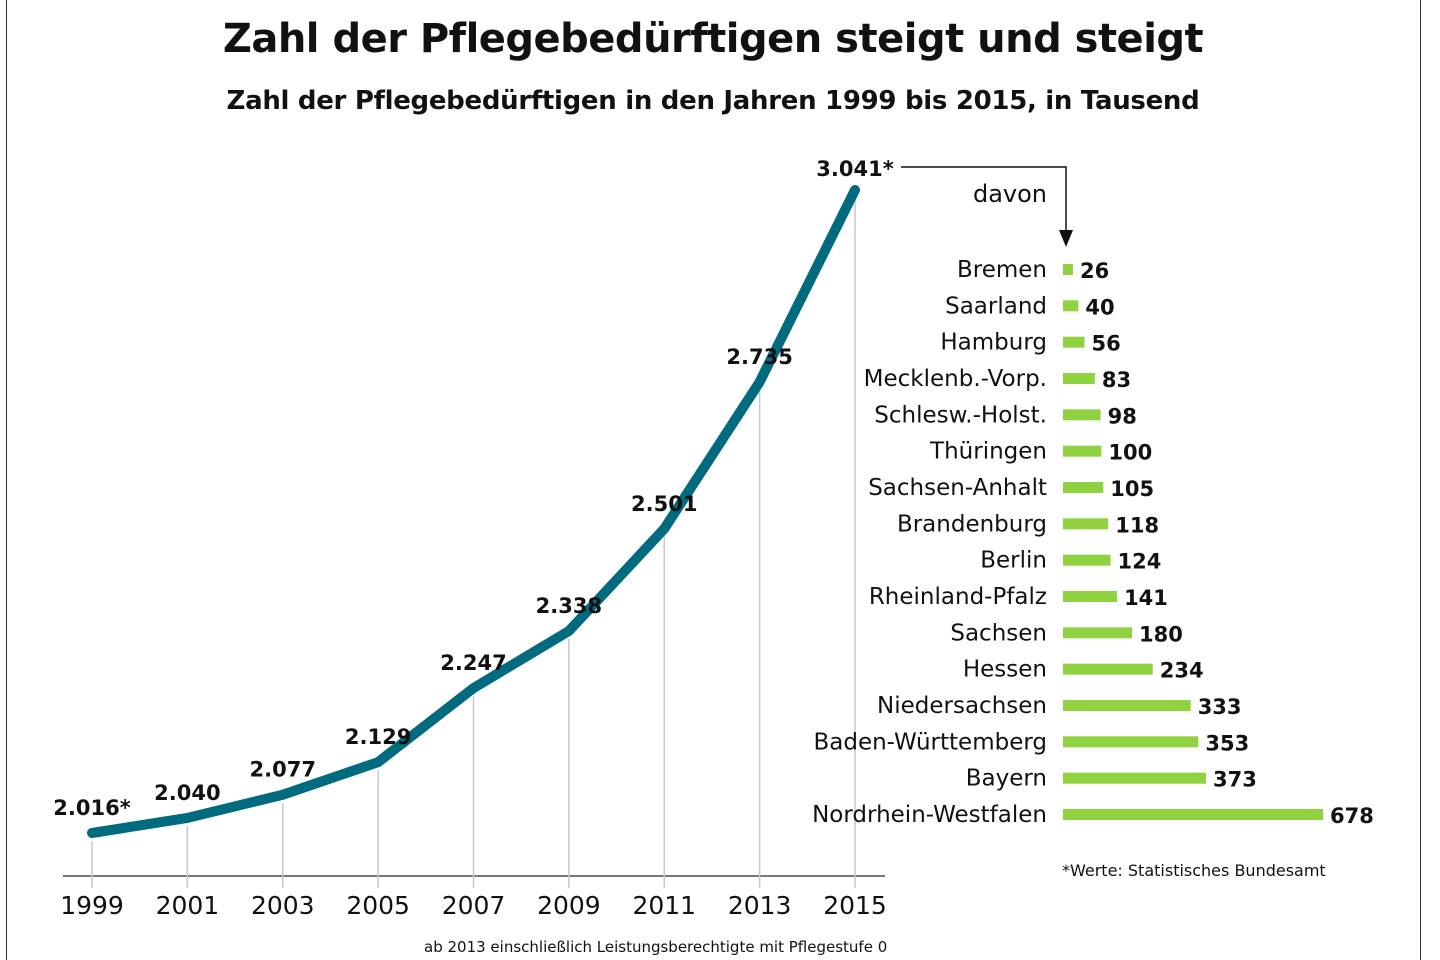  Describe the element at coordinates (1066, 238) in the screenshot. I see `arrow-head-icon` at that location.